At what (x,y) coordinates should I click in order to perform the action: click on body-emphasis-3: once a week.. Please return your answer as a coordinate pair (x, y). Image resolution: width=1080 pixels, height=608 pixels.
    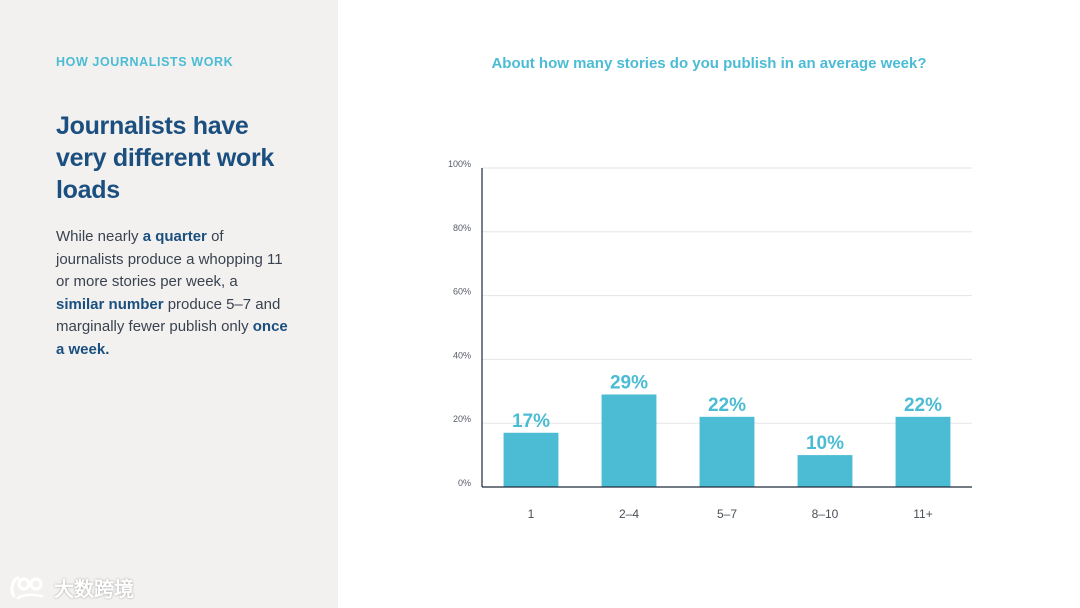
    Looking at the image, I should click on (172, 338).